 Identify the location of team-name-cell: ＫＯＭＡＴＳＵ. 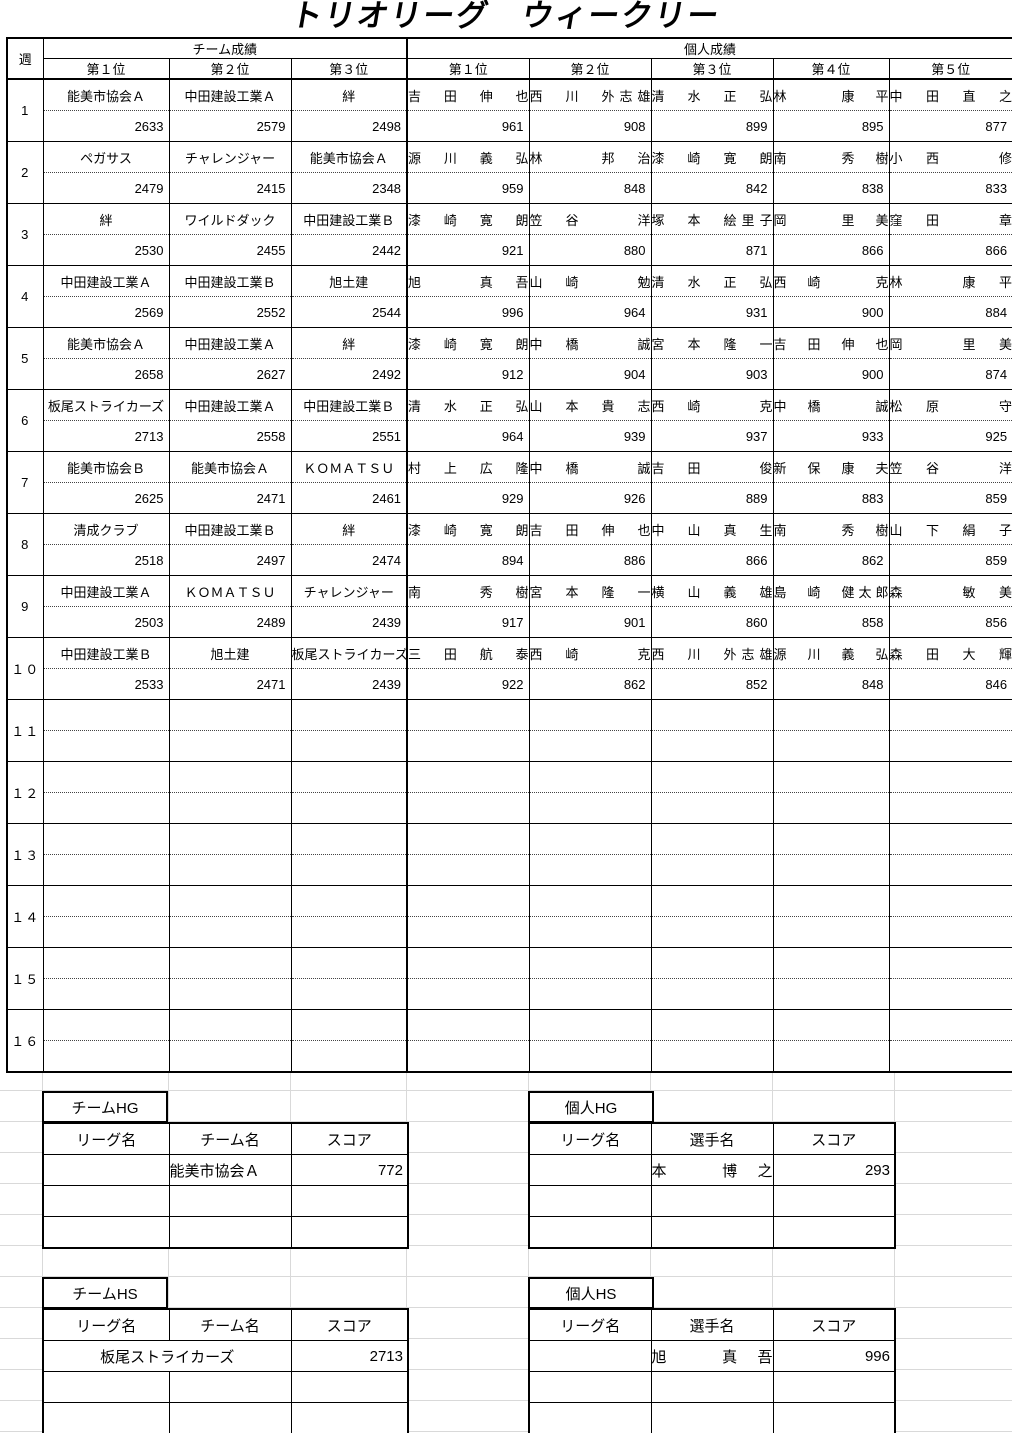
(349, 467).